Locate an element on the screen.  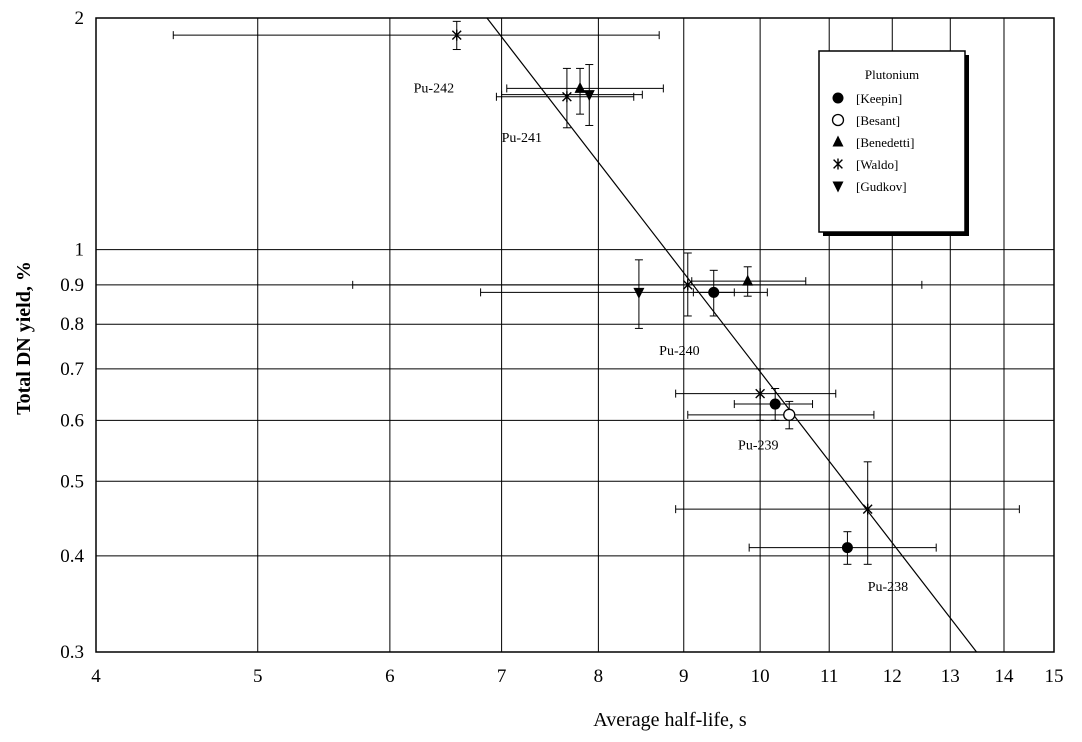
y-tick-label: 0.9 is located at coordinates (72, 285).